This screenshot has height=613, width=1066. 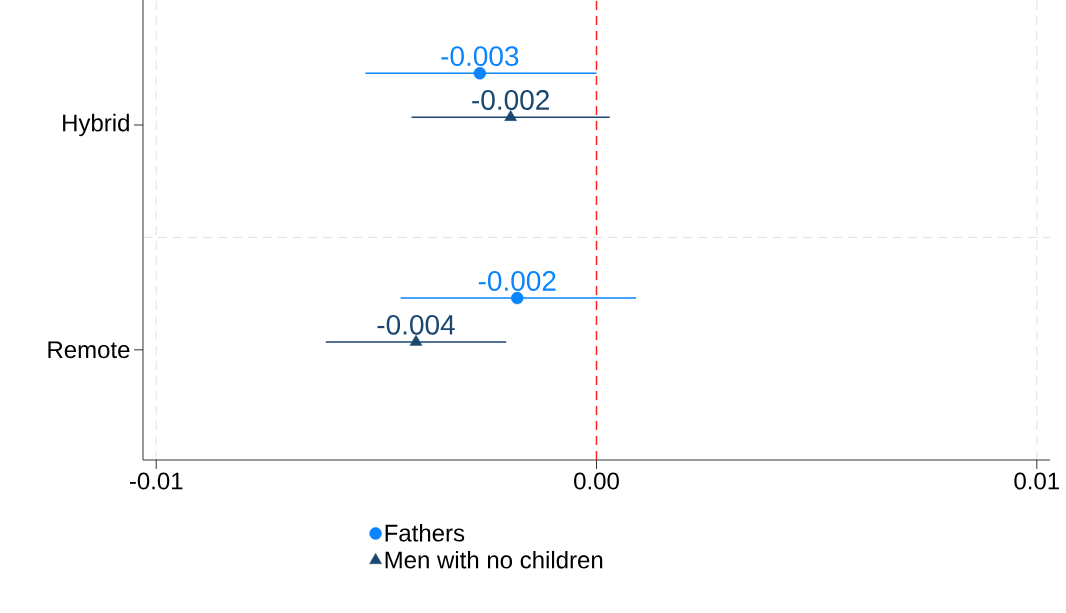 What do you see at coordinates (89, 350) in the screenshot?
I see `y-tick-label: Remote` at bounding box center [89, 350].